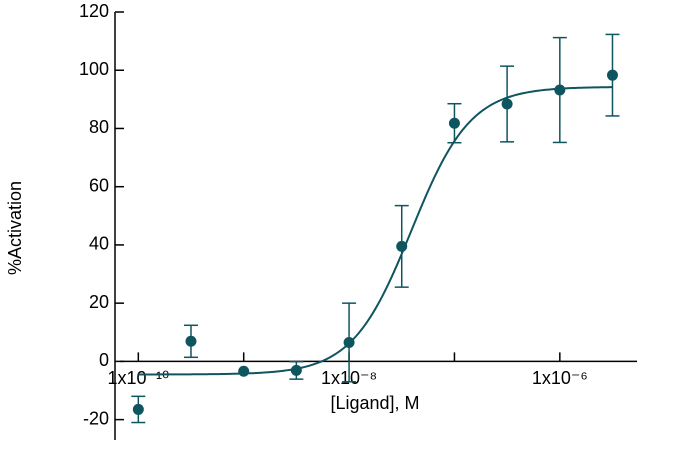 Image resolution: width=680 pixels, height=456 pixels. What do you see at coordinates (99, 185) in the screenshot?
I see `y-tick-label: 60` at bounding box center [99, 185].